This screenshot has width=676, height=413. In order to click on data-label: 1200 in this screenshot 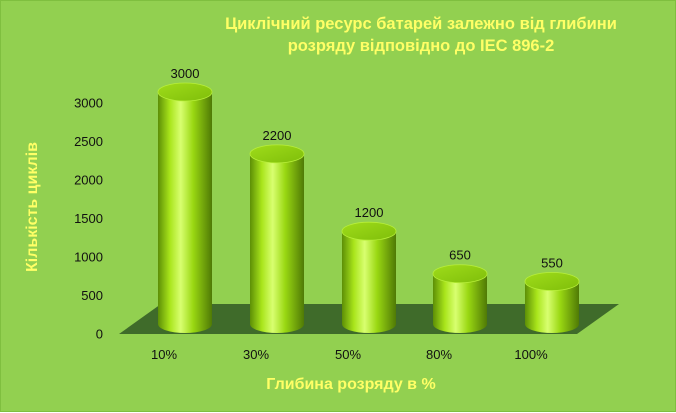, I will do `click(369, 212)`.